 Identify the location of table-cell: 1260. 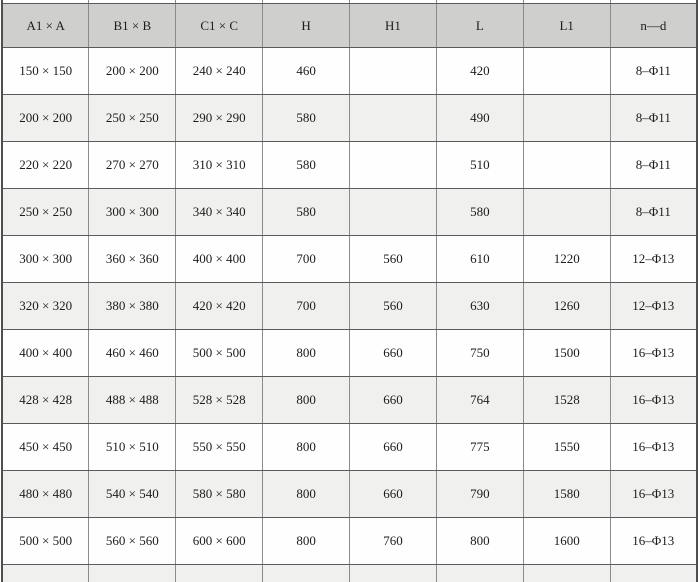
(566, 306).